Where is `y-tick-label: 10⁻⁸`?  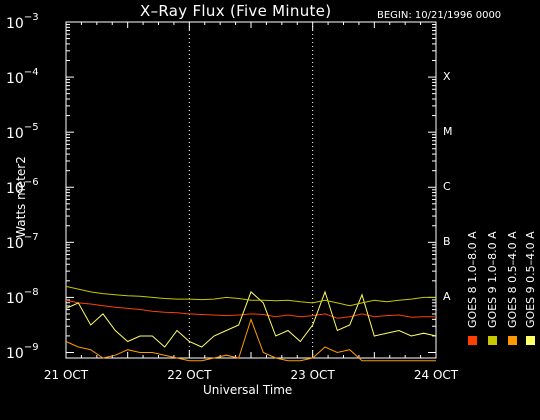 y-tick-label: 10⁻⁸ is located at coordinates (22, 297).